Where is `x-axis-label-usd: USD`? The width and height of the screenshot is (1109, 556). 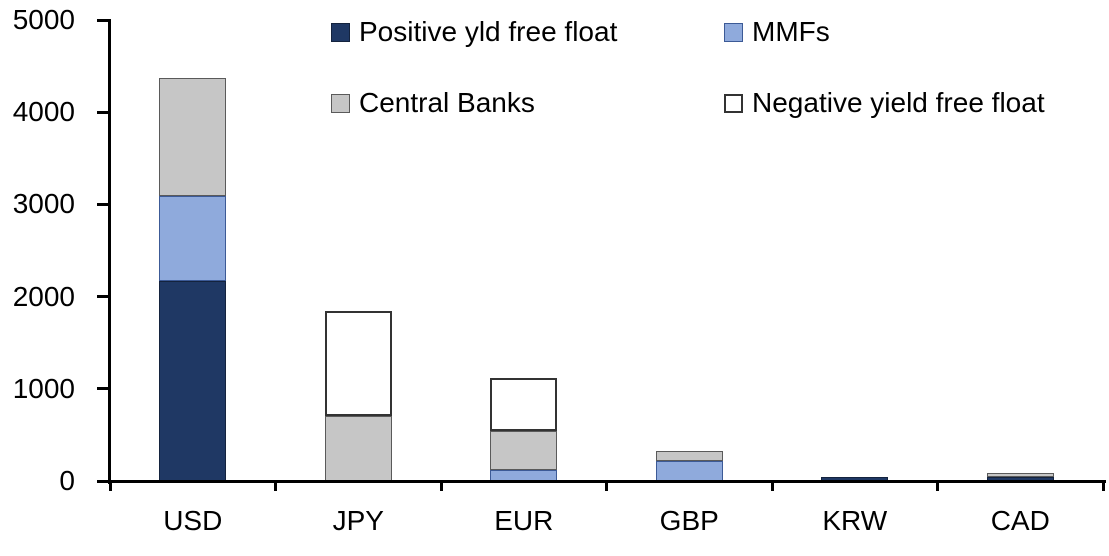
x-axis-label-usd: USD is located at coordinates (193, 520).